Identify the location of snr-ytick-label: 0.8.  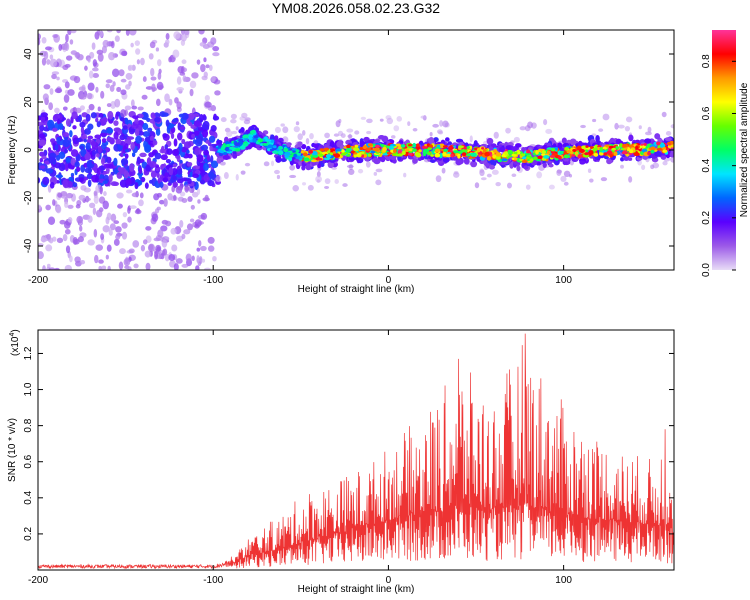
(28, 425).